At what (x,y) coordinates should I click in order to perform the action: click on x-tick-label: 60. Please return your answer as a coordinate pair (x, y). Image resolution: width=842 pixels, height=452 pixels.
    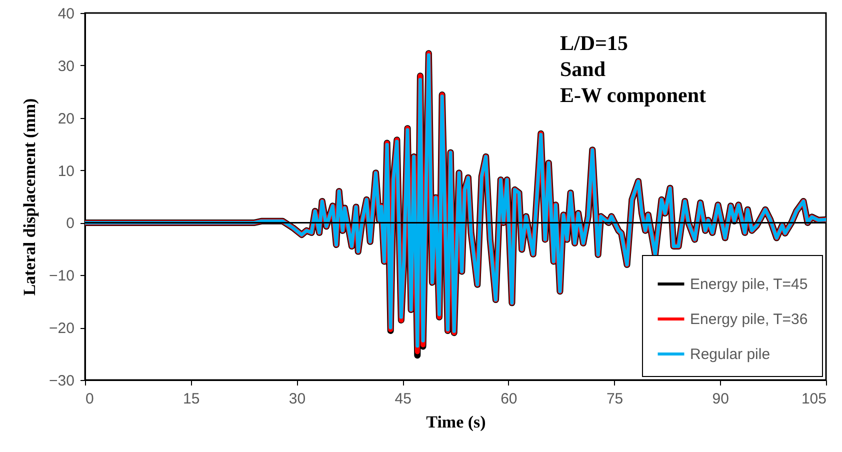
    Looking at the image, I should click on (509, 399).